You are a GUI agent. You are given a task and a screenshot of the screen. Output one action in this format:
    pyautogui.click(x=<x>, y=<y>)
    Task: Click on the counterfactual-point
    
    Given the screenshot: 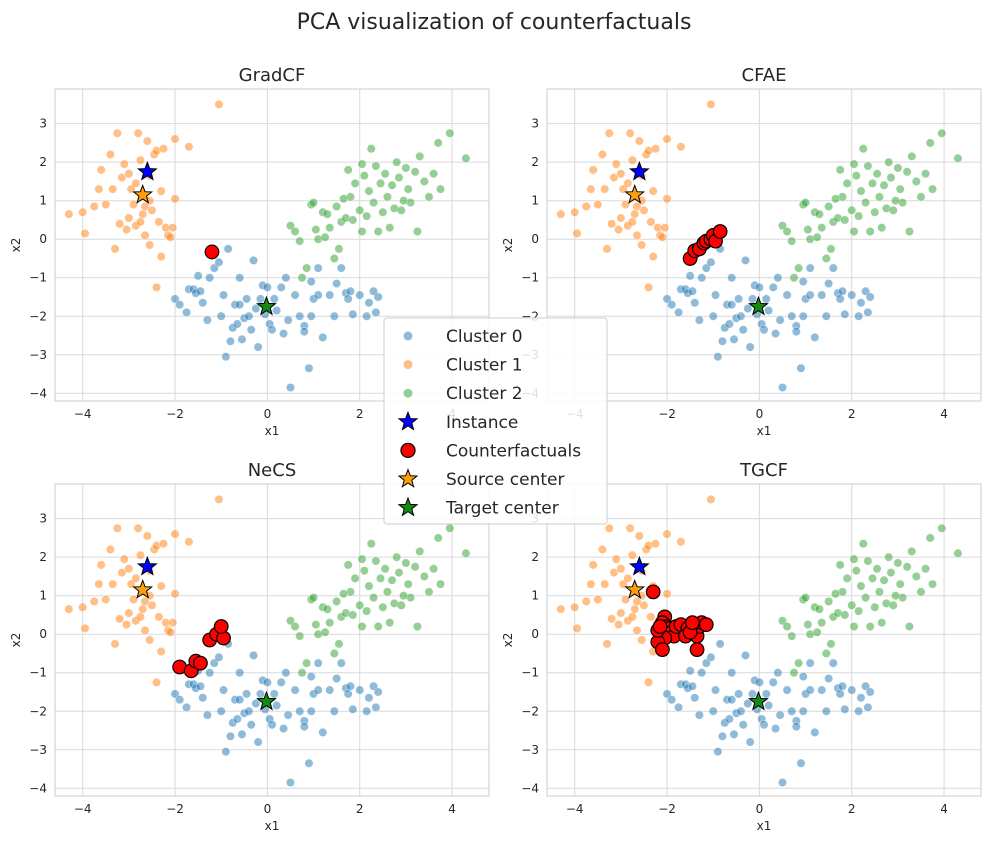 What is the action you would take?
    pyautogui.click(x=697, y=650)
    